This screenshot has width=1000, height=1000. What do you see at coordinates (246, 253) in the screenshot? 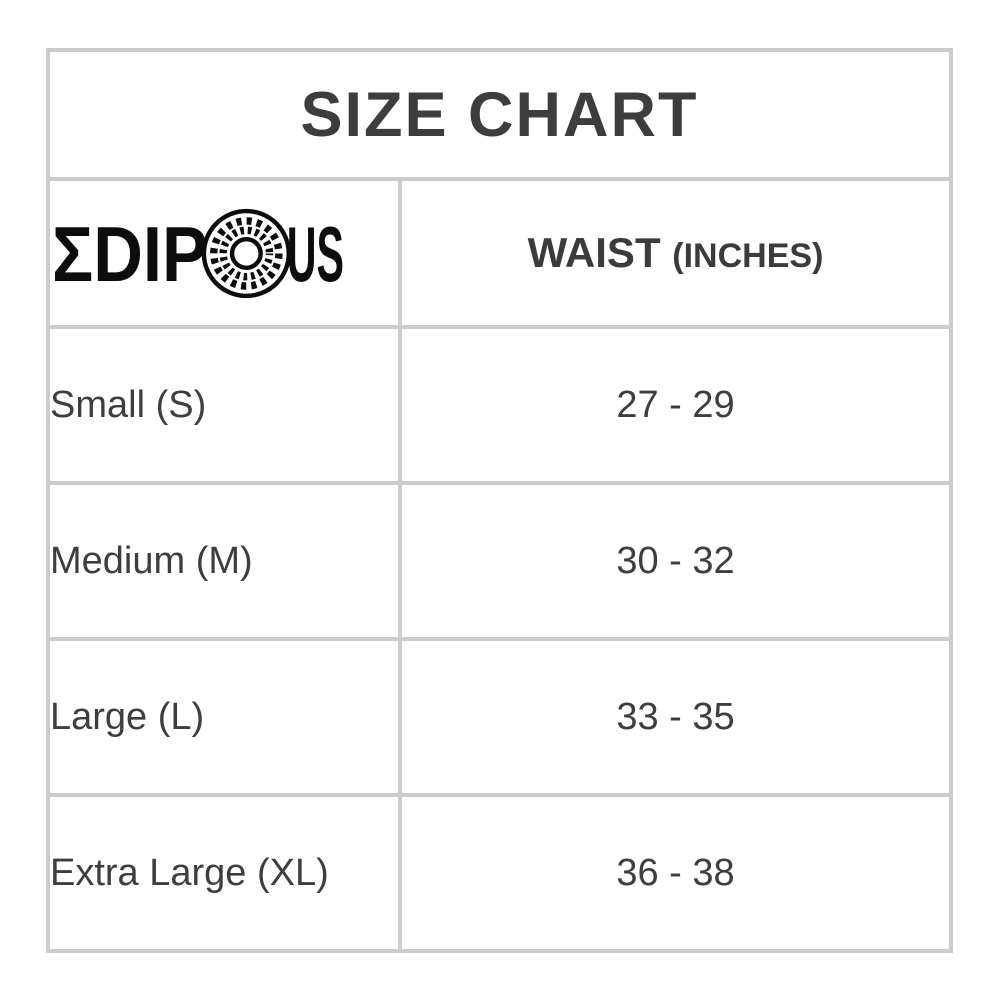
I see `greek-meander-circle-icon` at bounding box center [246, 253].